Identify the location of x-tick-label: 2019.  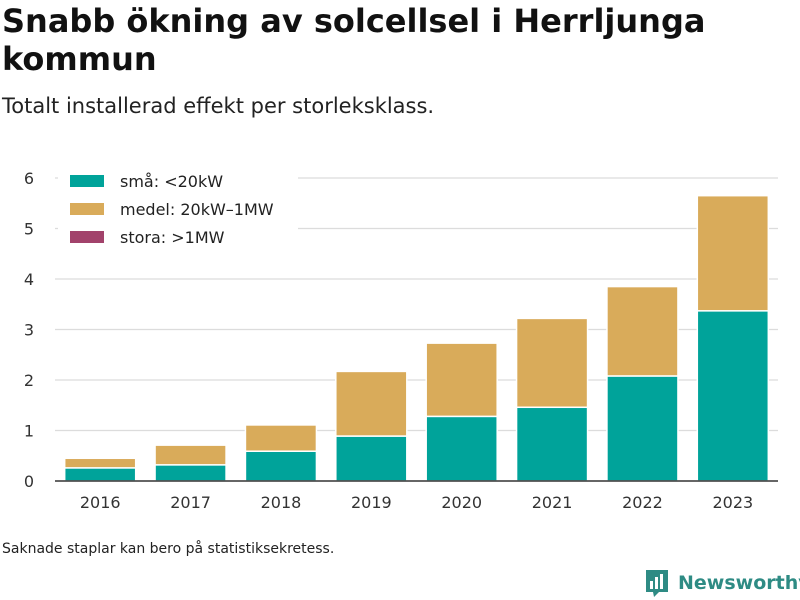
(371, 502).